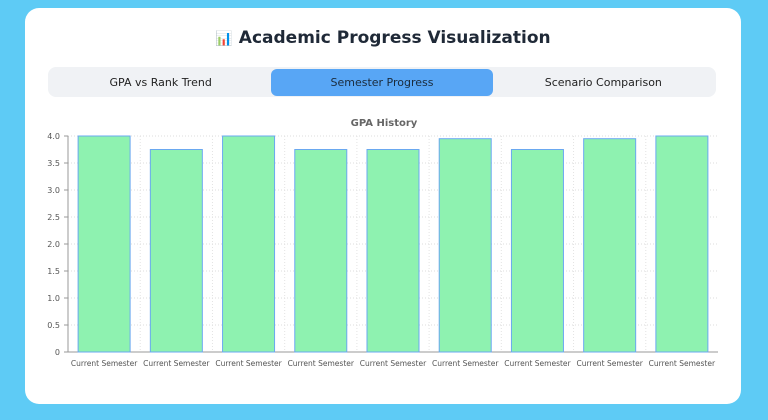  I want to click on tab-semester-progress: Semester Progress, so click(382, 82).